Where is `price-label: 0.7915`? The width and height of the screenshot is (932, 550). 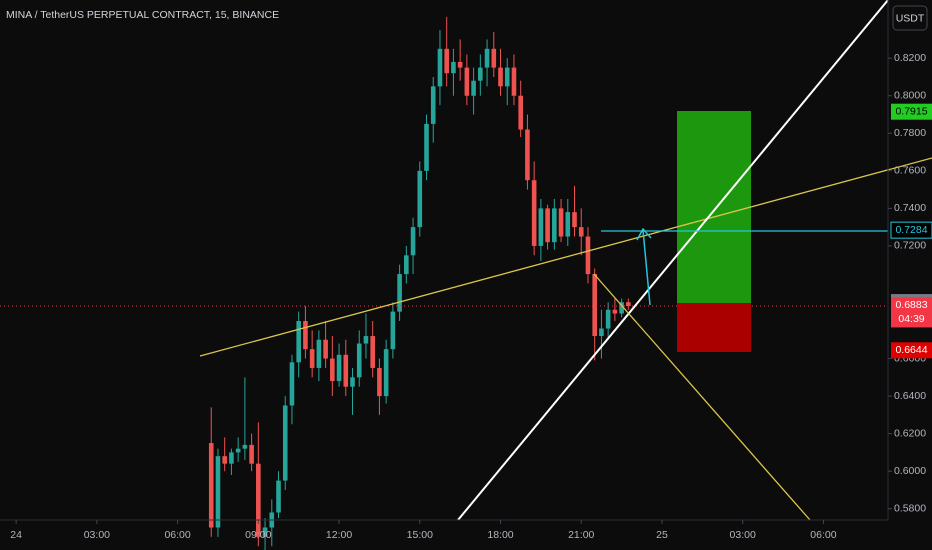 price-label: 0.7915 is located at coordinates (911, 111).